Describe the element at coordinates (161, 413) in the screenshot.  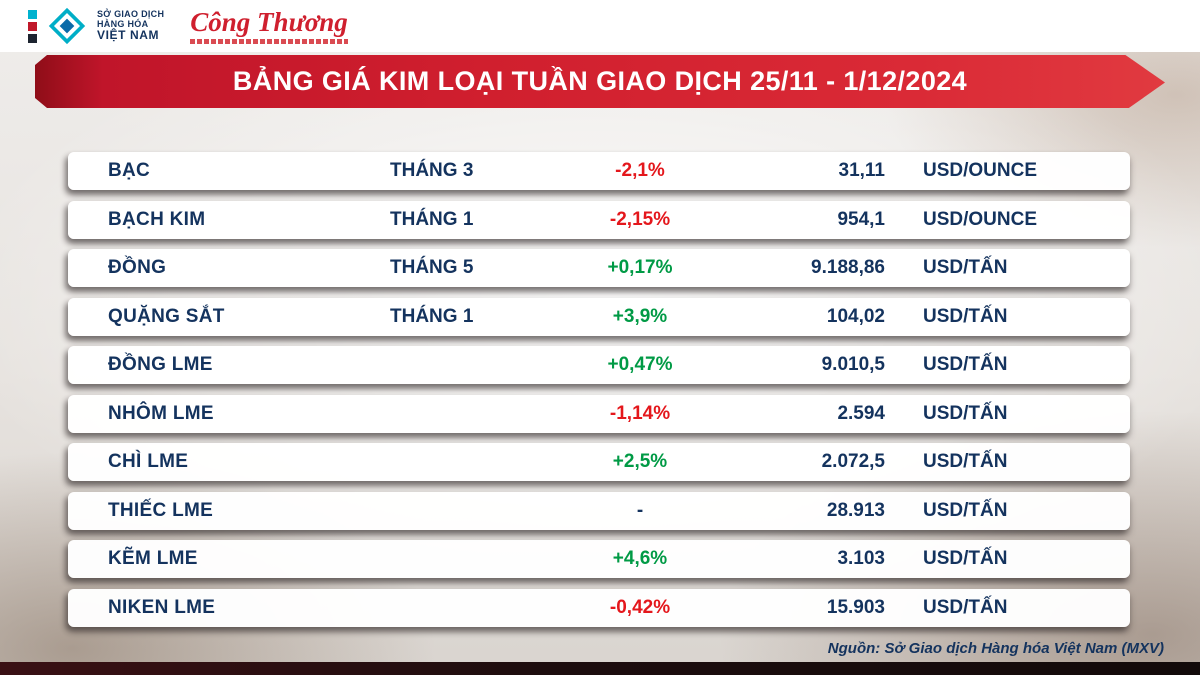
I see `row-name: NHÔM LME` at that location.